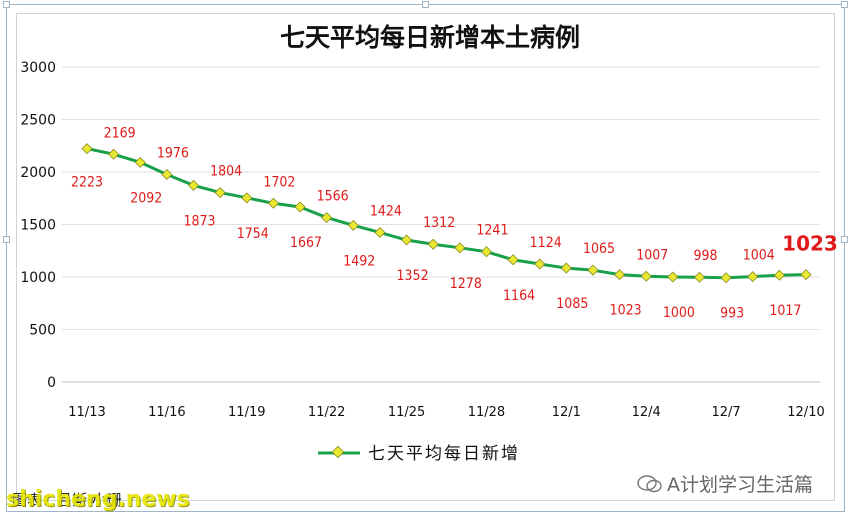  Describe the element at coordinates (466, 284) in the screenshot. I see `data-label: 1278` at that location.